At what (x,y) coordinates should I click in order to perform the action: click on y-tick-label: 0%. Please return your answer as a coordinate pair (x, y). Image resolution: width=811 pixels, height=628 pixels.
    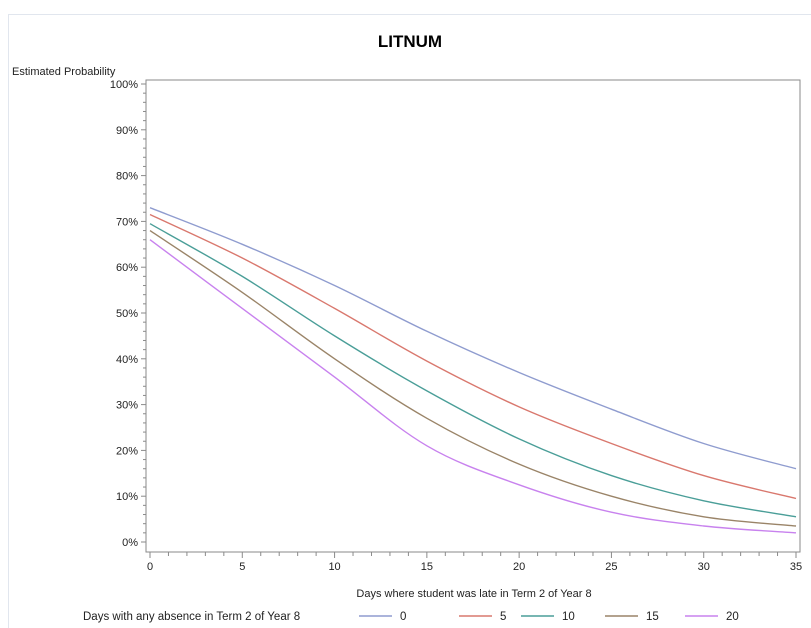
    Looking at the image, I should click on (130, 543).